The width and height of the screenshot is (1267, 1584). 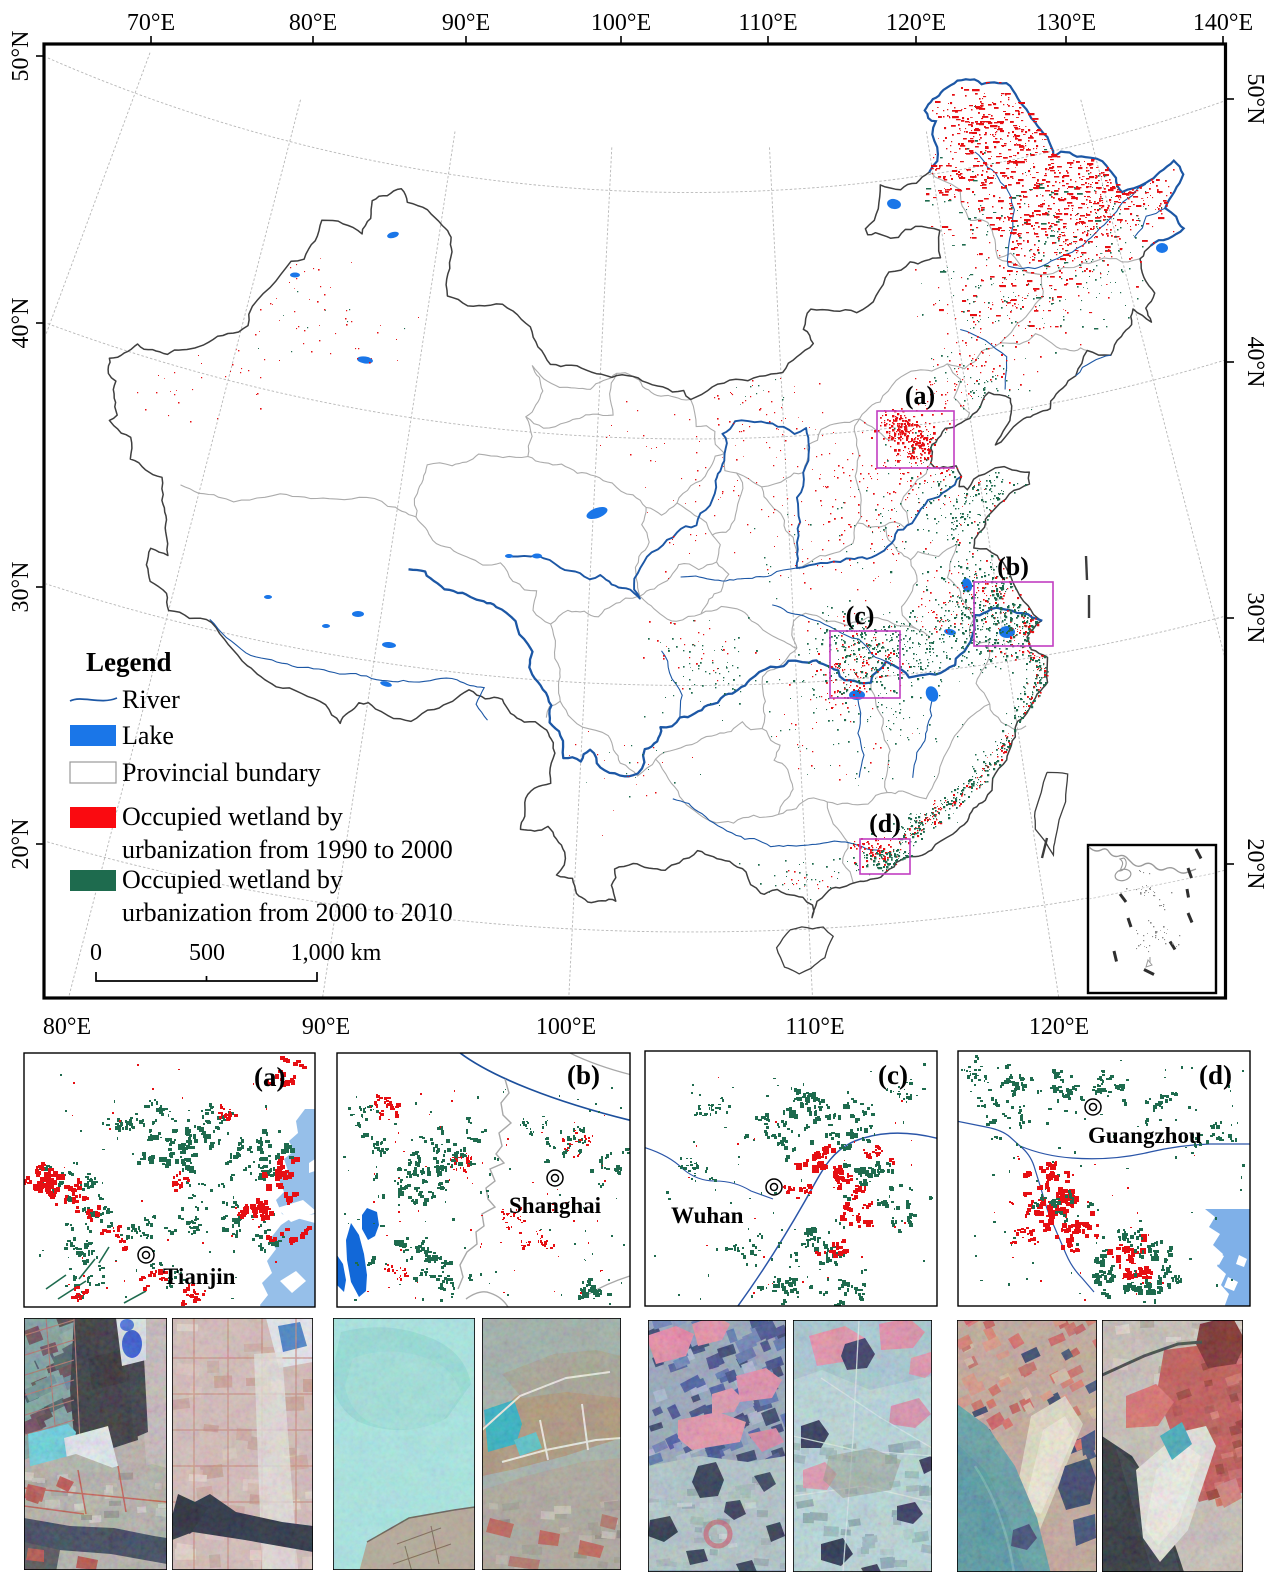 What do you see at coordinates (287, 912) in the screenshot?
I see `svg-text: urbanization from 2000 to 2010` at bounding box center [287, 912].